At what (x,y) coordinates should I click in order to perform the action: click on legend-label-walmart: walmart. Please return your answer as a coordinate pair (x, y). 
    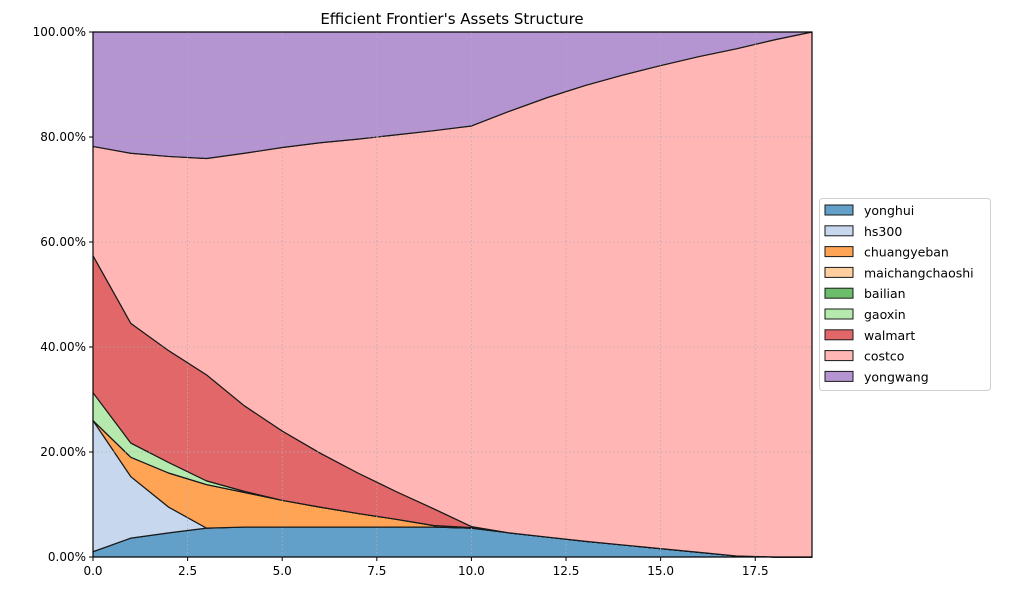
    Looking at the image, I should click on (889, 335).